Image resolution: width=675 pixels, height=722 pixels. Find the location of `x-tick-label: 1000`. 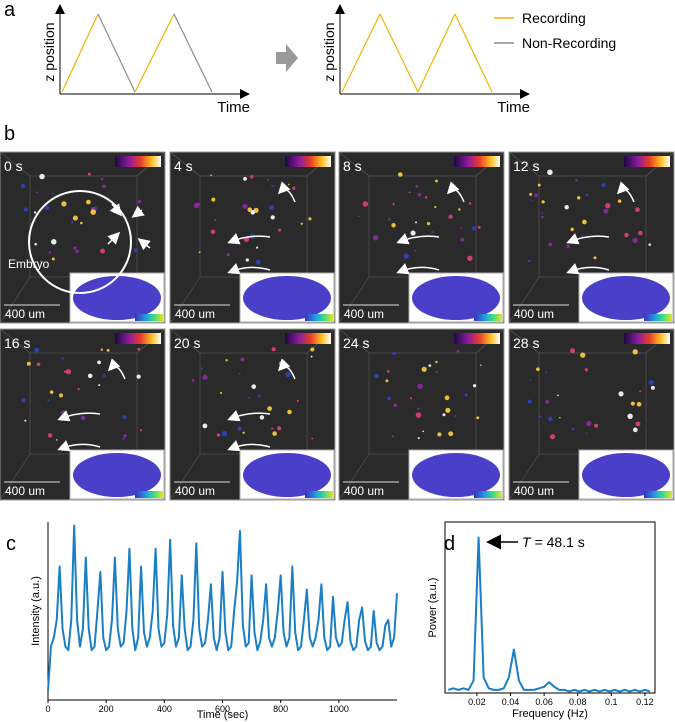

x-tick-label: 1000 is located at coordinates (339, 709).